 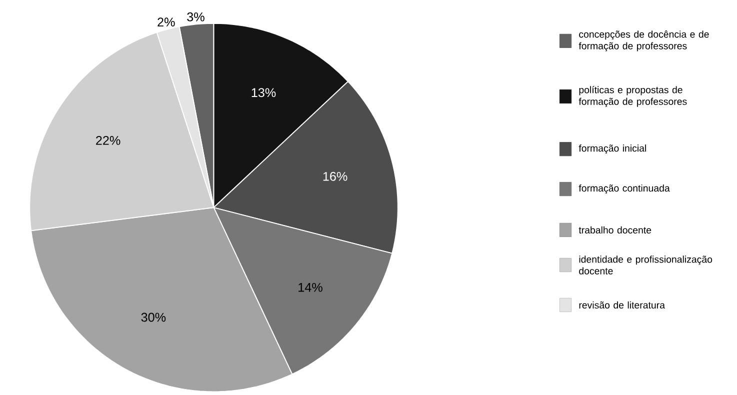 I want to click on data-label: 13%, so click(x=264, y=93).